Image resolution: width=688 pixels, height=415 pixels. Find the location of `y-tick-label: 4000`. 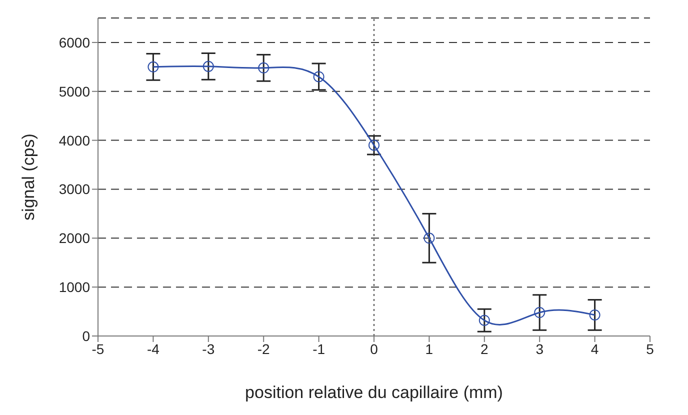

y-tick-label: 4000 is located at coordinates (74, 140).